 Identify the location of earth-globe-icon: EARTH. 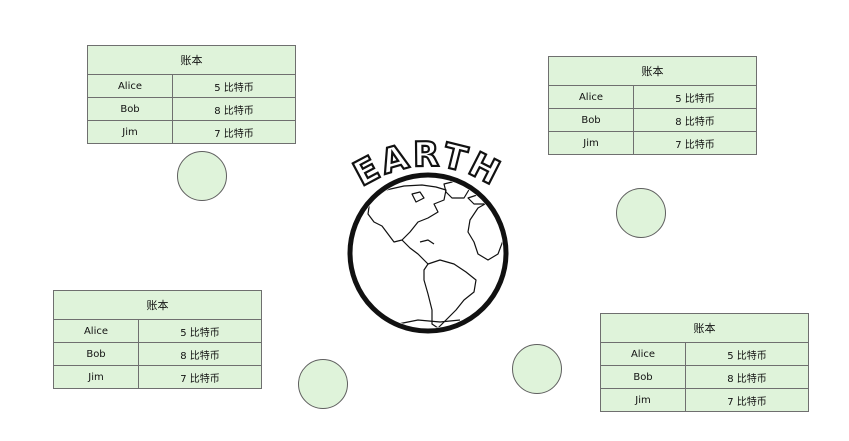
(427, 236).